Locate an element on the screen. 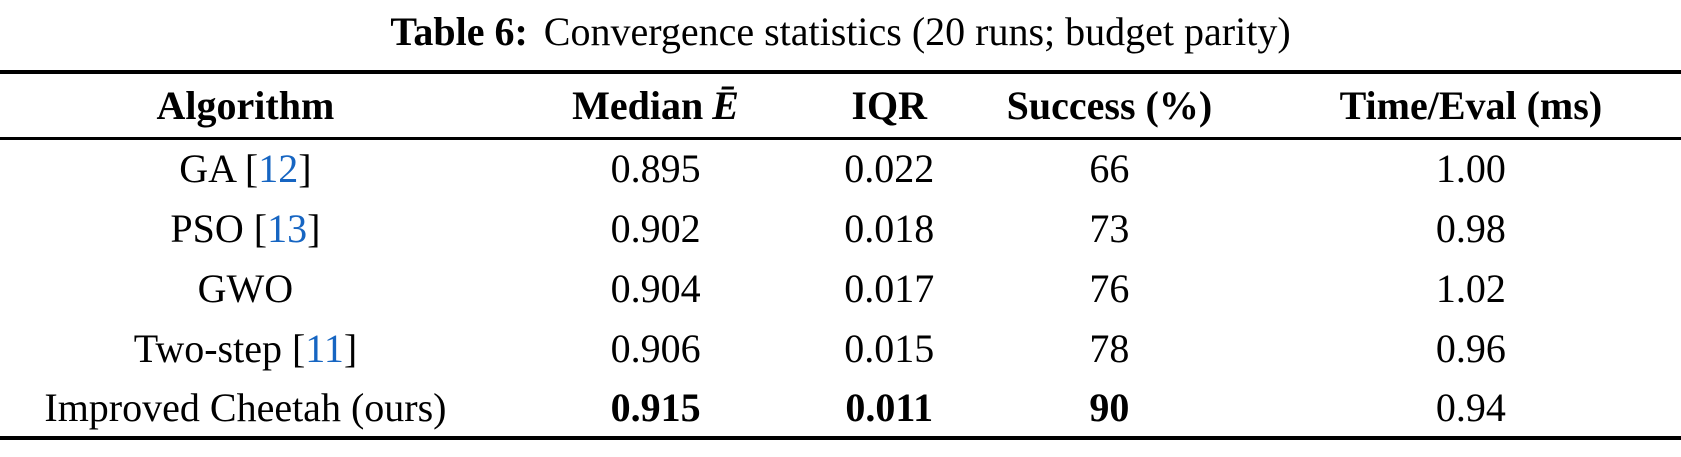  col-header-algorithm-label: Algorithm is located at coordinates (245, 105).